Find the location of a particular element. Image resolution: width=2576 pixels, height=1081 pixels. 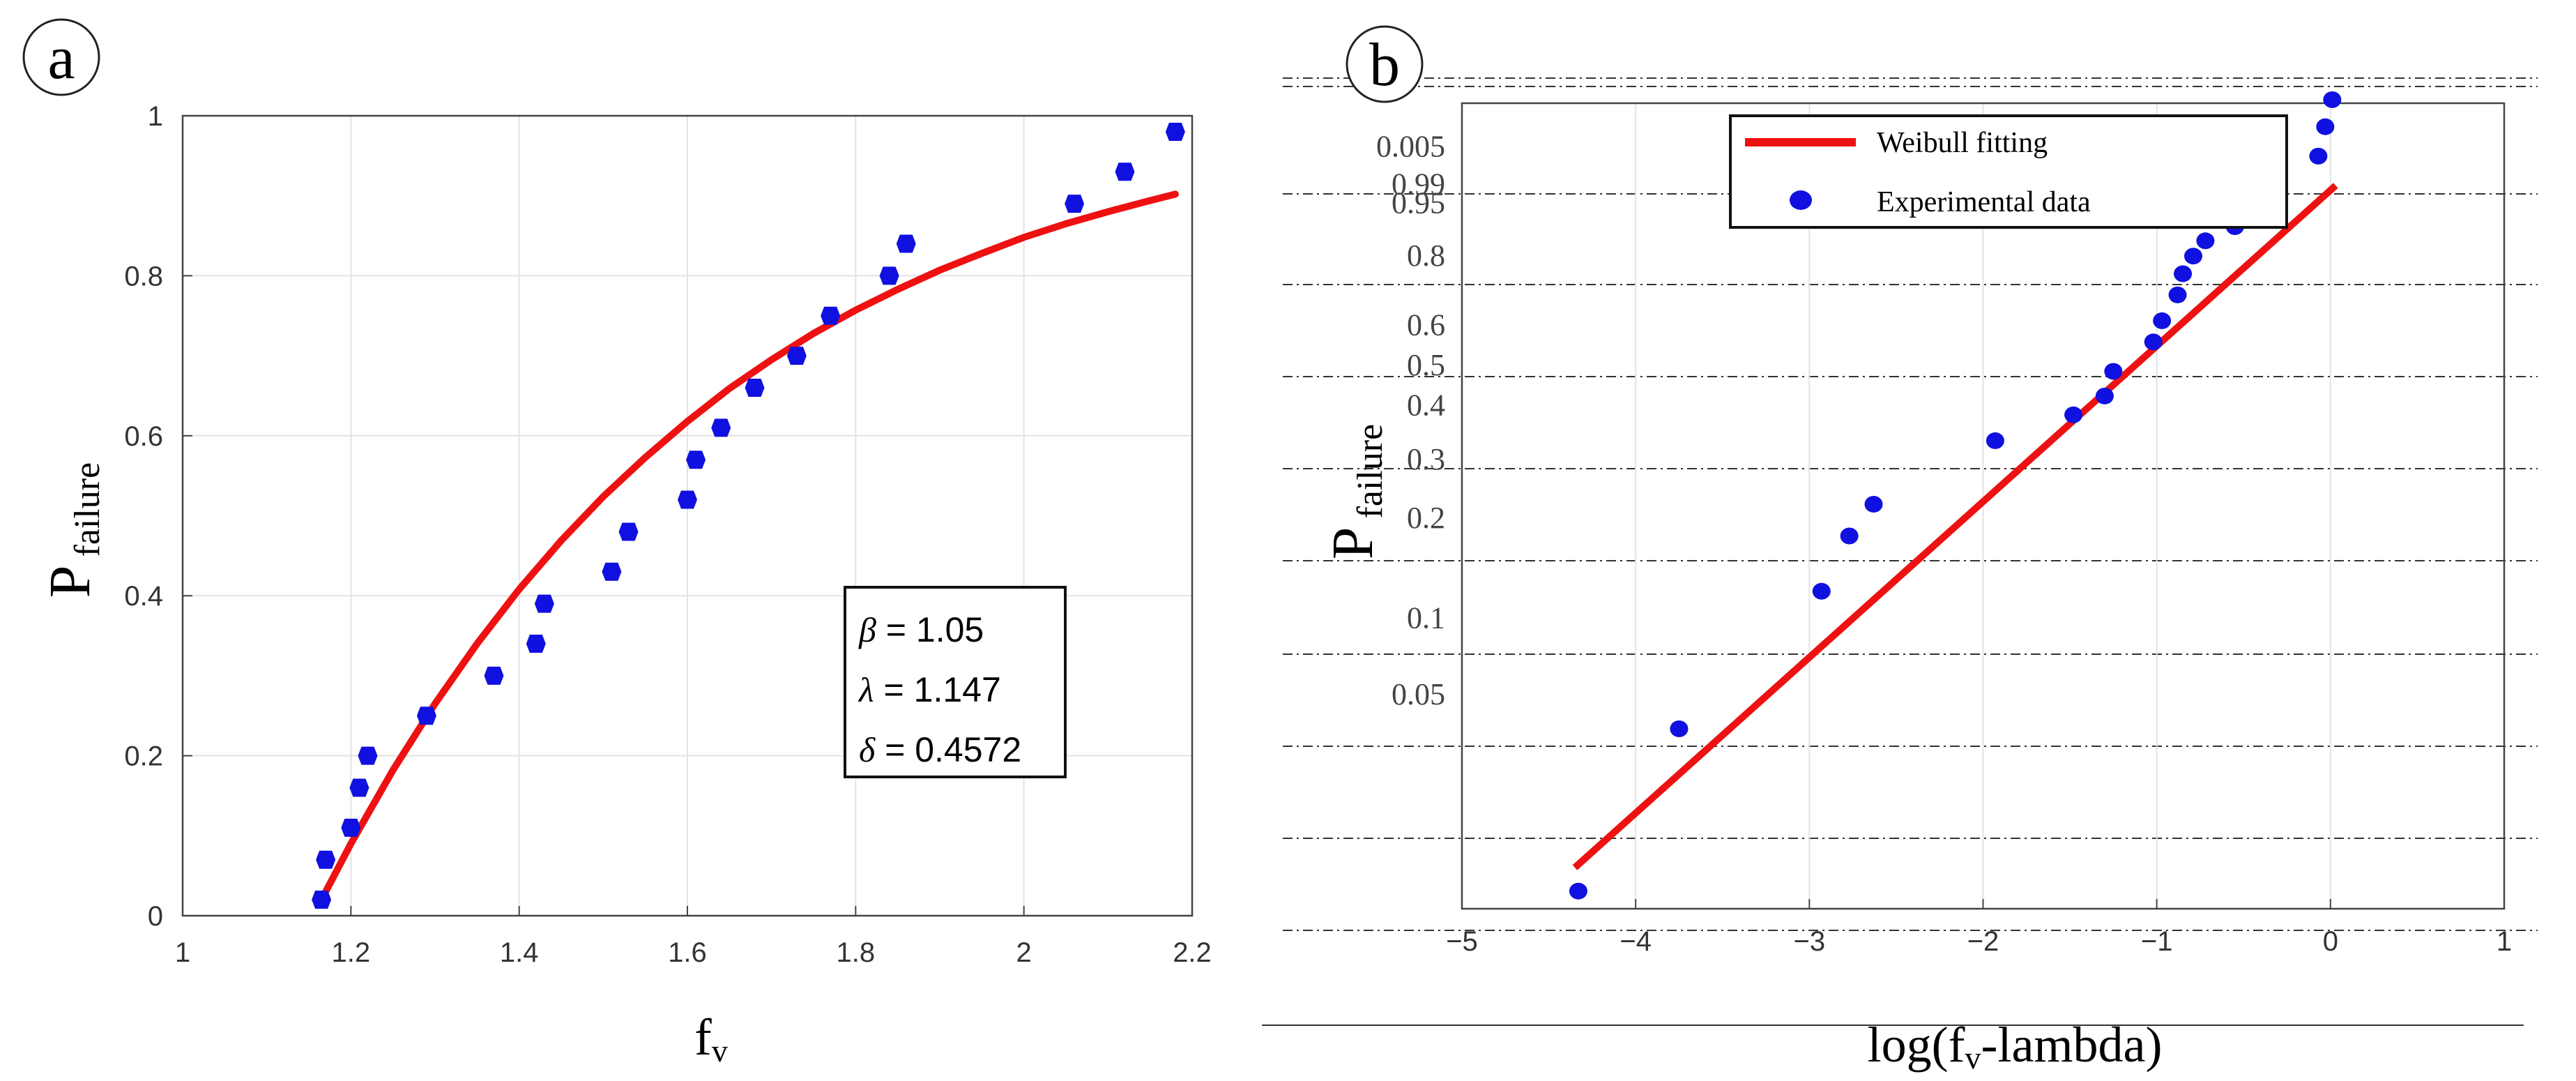

x-tick-label: 1.6 is located at coordinates (688, 952).